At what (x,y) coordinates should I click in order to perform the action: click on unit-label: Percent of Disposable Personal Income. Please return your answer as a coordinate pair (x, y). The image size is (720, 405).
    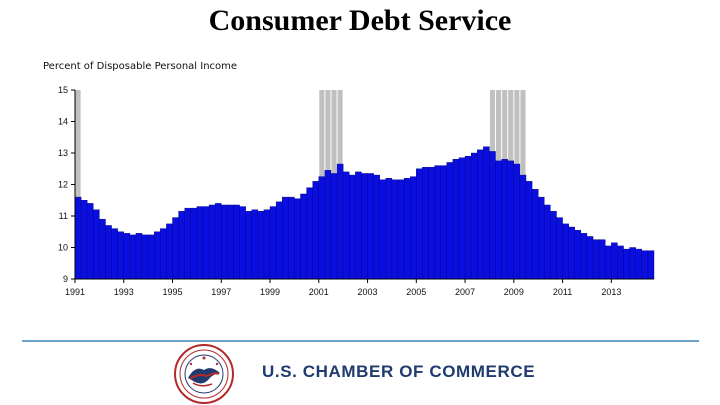
    Looking at the image, I should click on (140, 66).